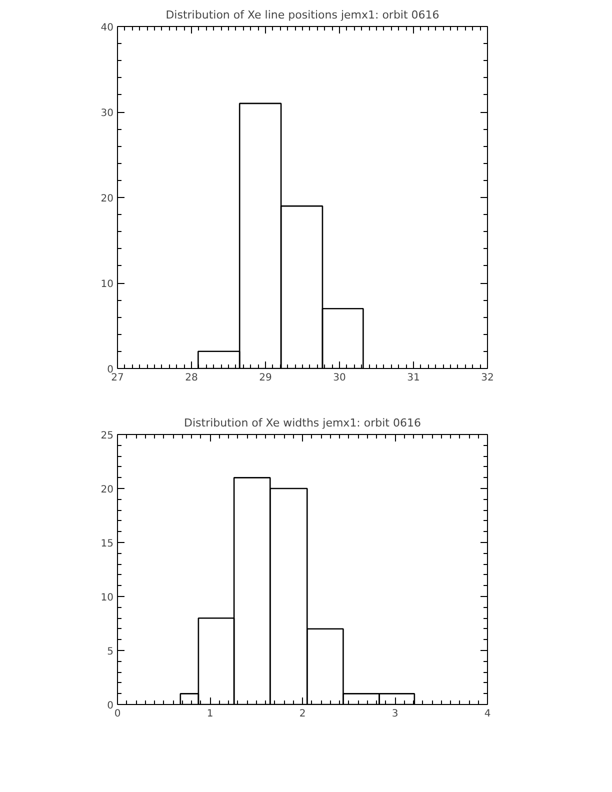  Describe the element at coordinates (107, 436) in the screenshot. I see `y-tick-label: 25` at that location.